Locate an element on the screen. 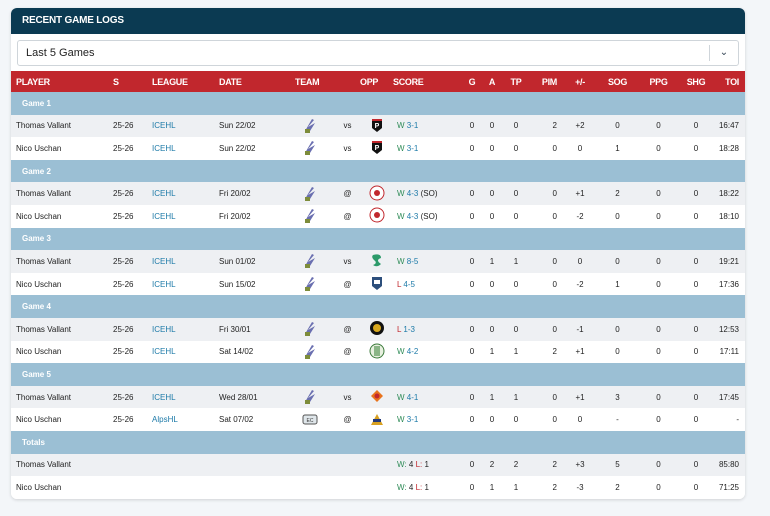 The width and height of the screenshot is (770, 516). column-header-a: A is located at coordinates (492, 81).